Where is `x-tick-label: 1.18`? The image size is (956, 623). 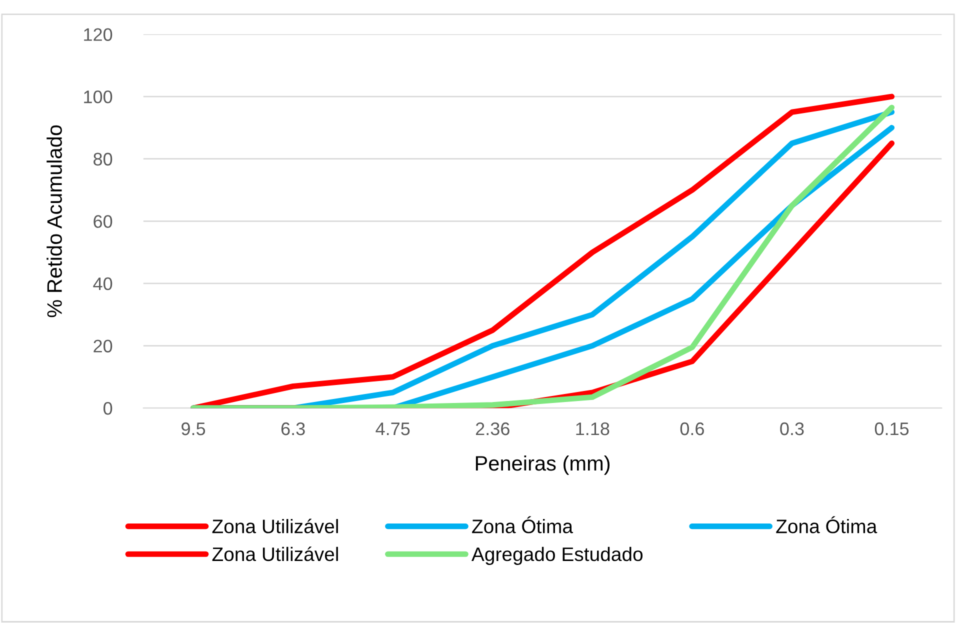
x-tick-label: 1.18 is located at coordinates (593, 429).